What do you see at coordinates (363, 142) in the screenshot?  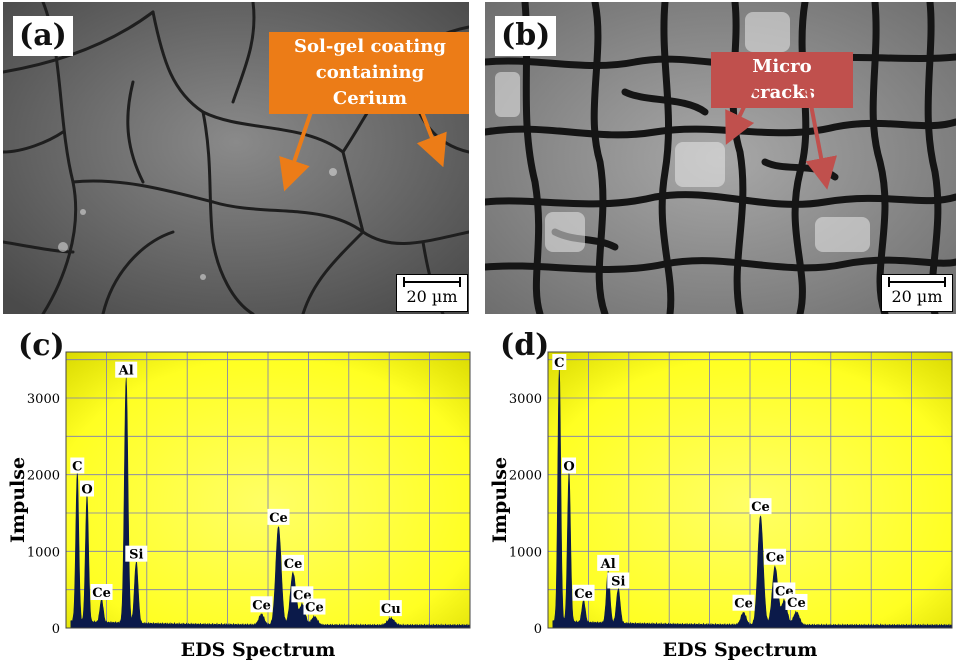 I see `callout-arrows-a` at bounding box center [363, 142].